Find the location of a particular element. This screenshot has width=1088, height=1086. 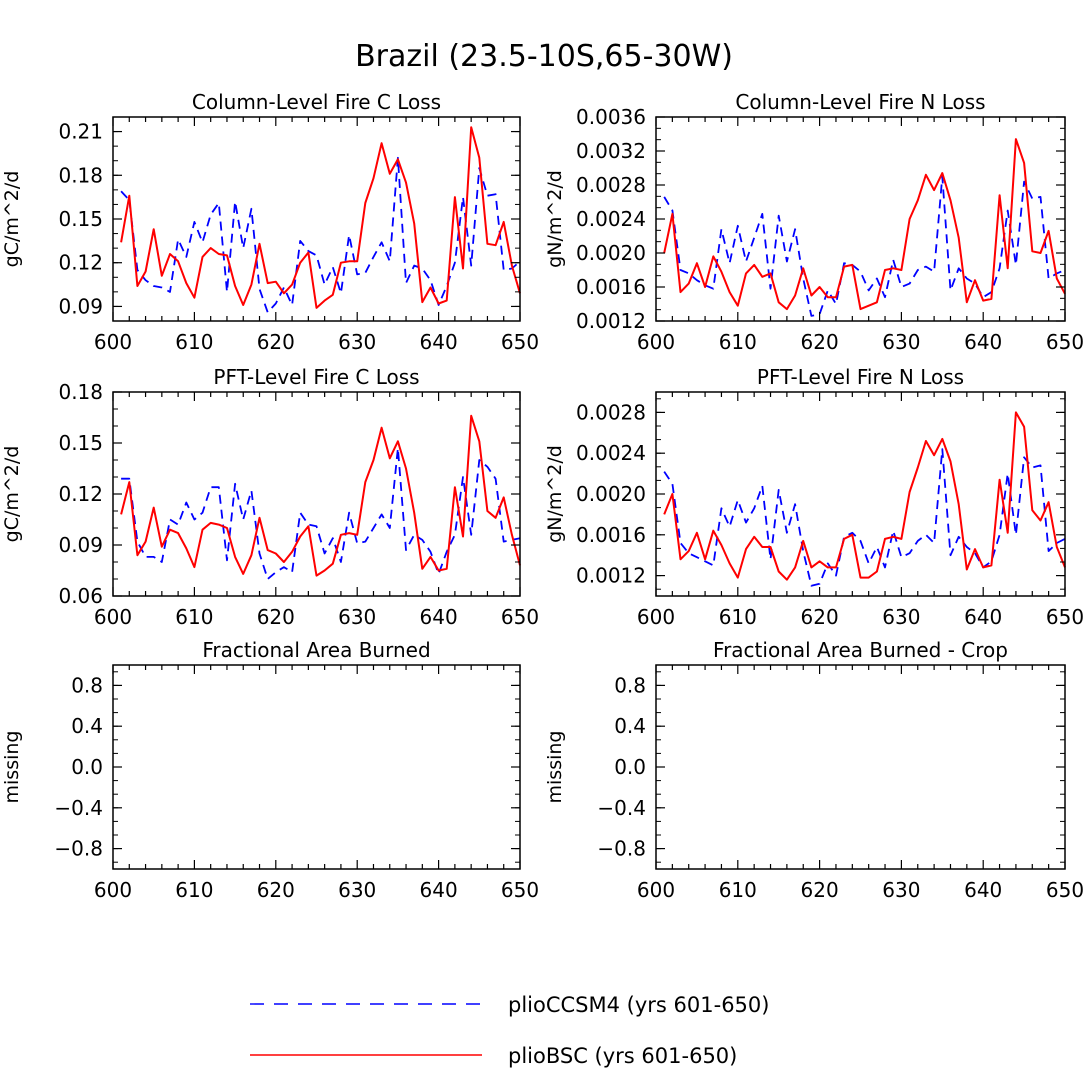

panel-title: Fractional Area Burned - Crop is located at coordinates (860, 650).